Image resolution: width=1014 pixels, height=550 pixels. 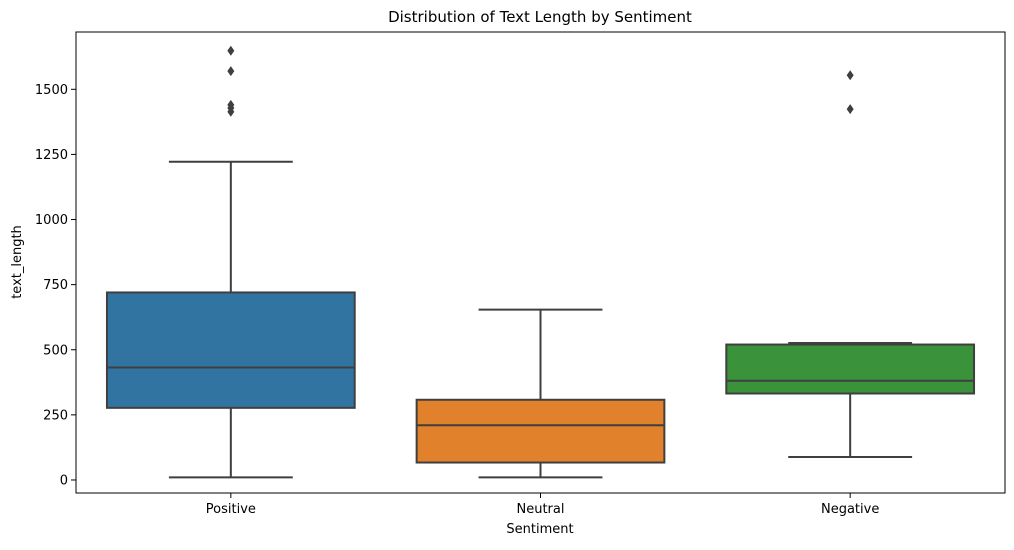 I want to click on y-tick-label: 1250, so click(x=51, y=155).